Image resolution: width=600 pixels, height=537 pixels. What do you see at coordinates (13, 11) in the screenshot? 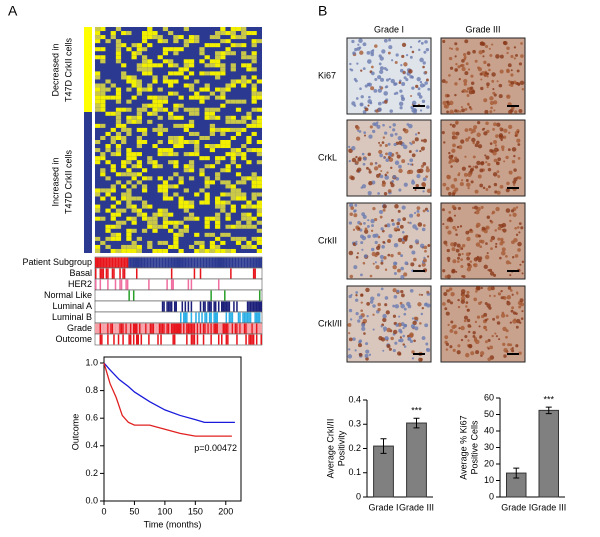
I see `panel-label: A` at bounding box center [13, 11].